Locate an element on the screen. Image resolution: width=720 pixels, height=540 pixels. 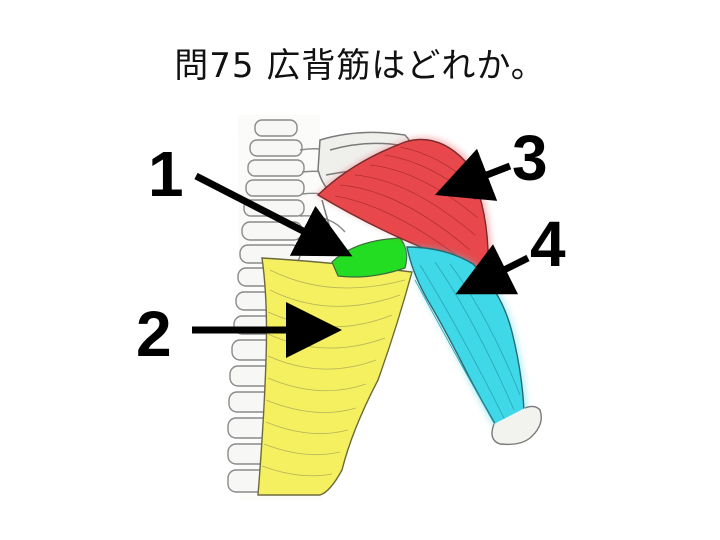
question-title: 問75 広背筋はどれか。 is located at coordinates (360, 66).